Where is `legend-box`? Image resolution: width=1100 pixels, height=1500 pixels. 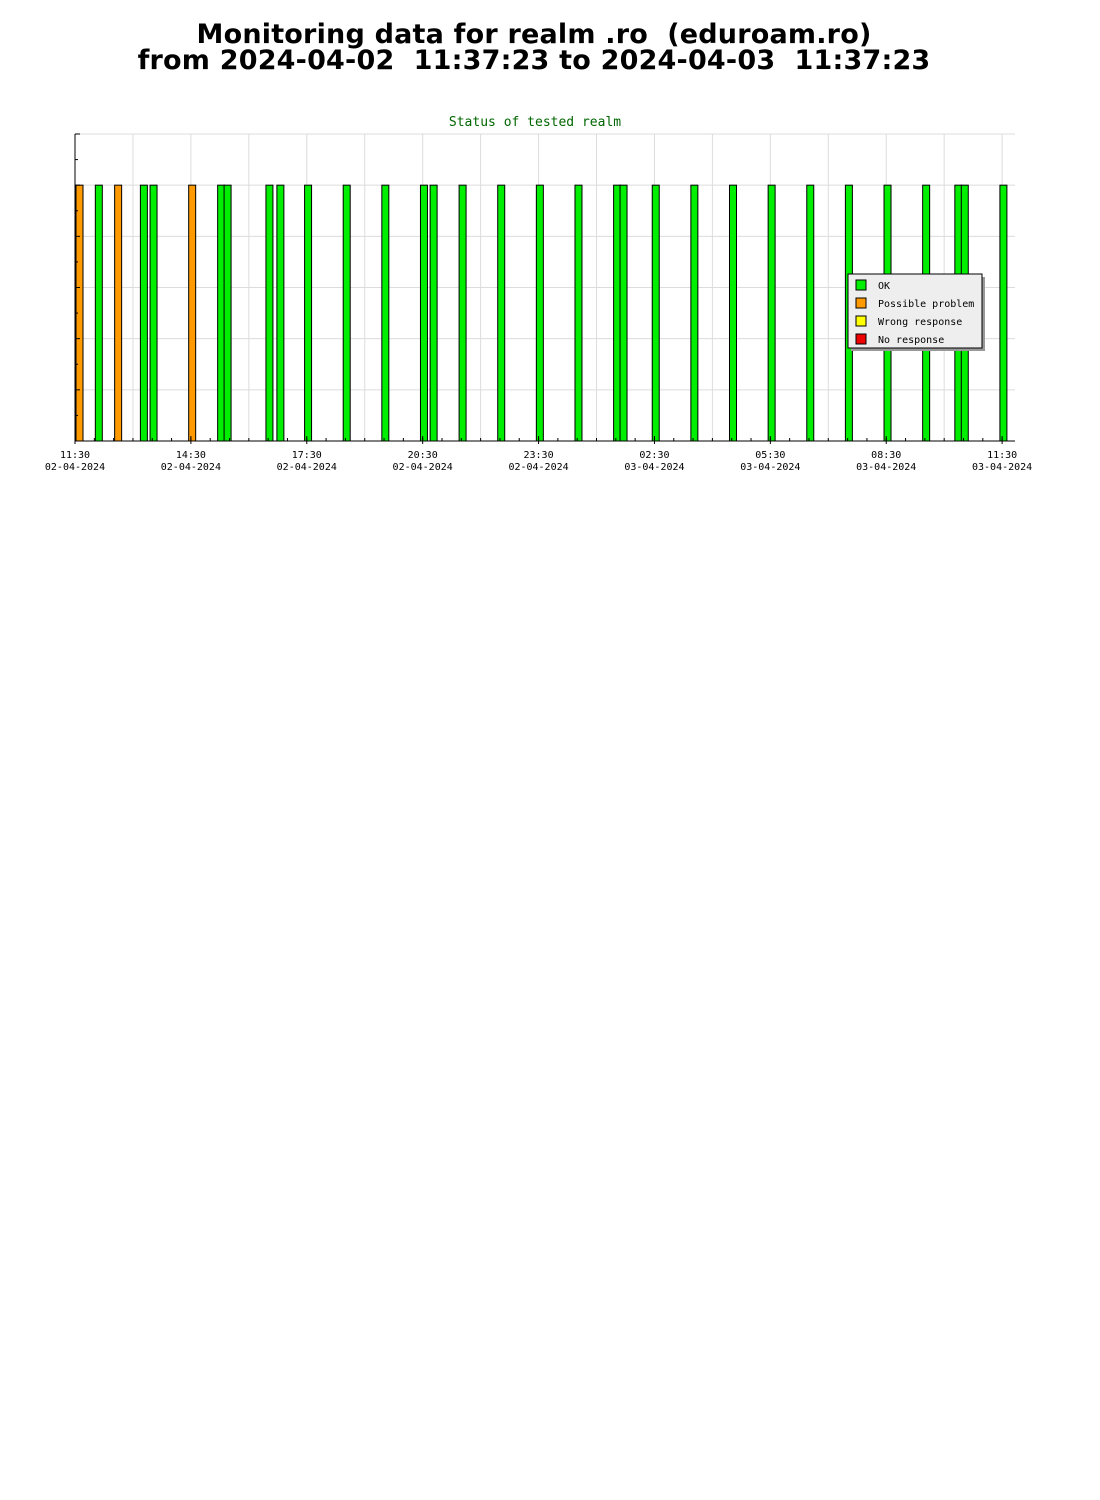 legend-box is located at coordinates (915, 311).